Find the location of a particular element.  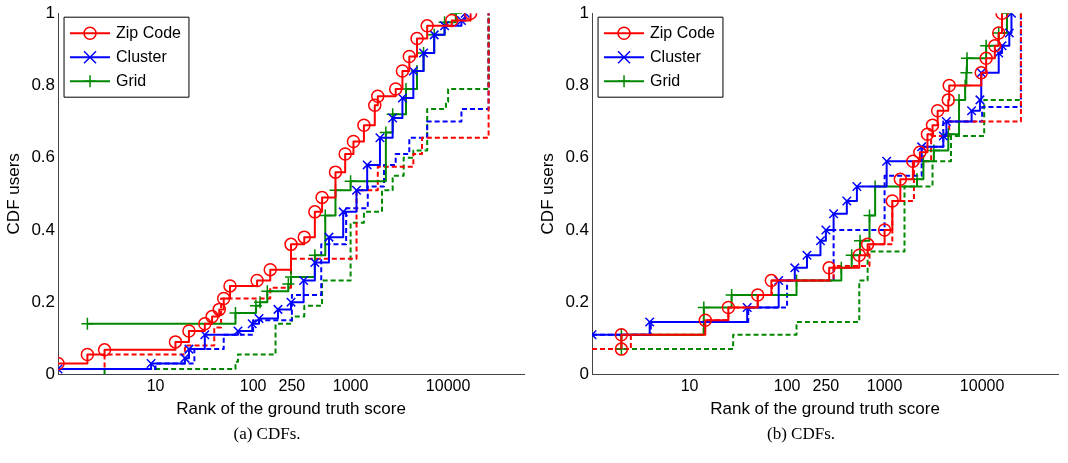

text: (a) CDFs. is located at coordinates (267, 434).